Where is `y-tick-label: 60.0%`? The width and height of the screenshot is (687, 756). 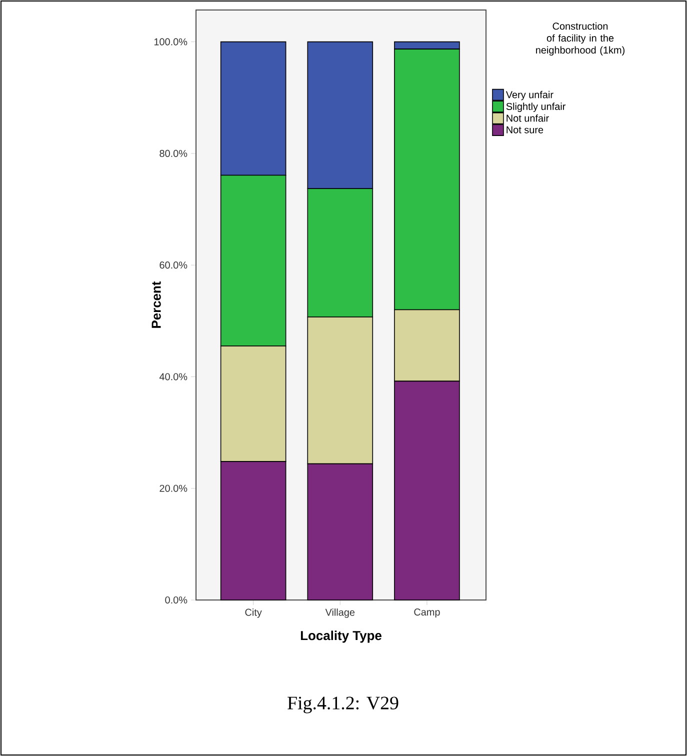
y-tick-label: 60.0% is located at coordinates (174, 265).